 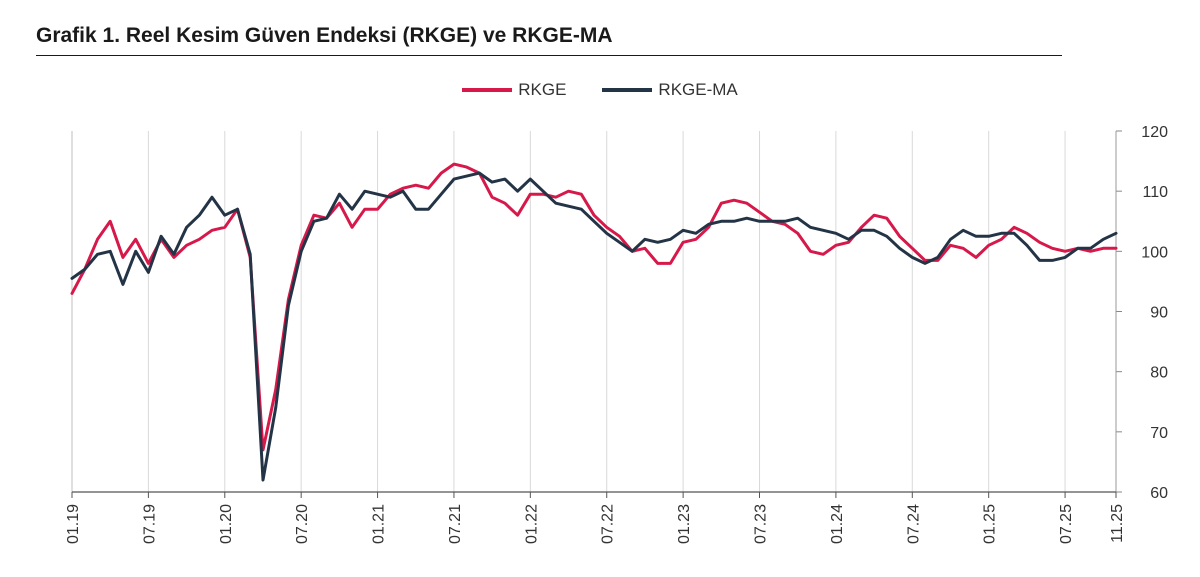 I want to click on y-tick-label: 110, so click(x=1155, y=192).